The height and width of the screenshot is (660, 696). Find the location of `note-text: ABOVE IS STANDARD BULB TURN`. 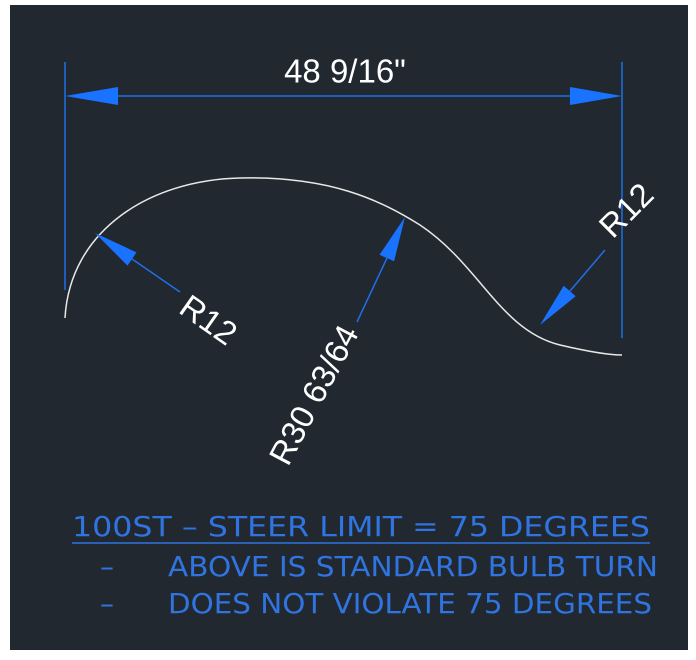

note-text: ABOVE IS STANDARD BULB TURN is located at coordinates (413, 566).